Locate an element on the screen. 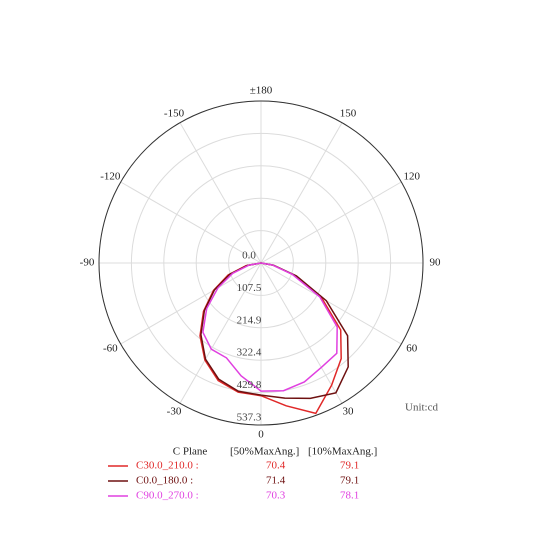 The height and width of the screenshot is (540, 540). angle-tick-label: 120 is located at coordinates (411, 177).